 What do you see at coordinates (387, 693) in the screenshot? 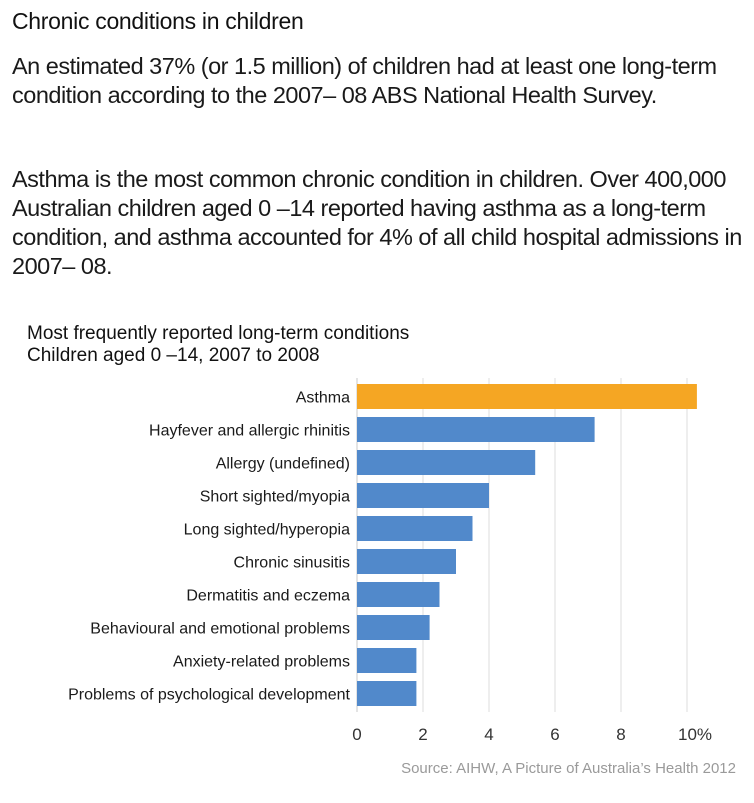
I see `bar-problems-of-psychological-development` at bounding box center [387, 693].